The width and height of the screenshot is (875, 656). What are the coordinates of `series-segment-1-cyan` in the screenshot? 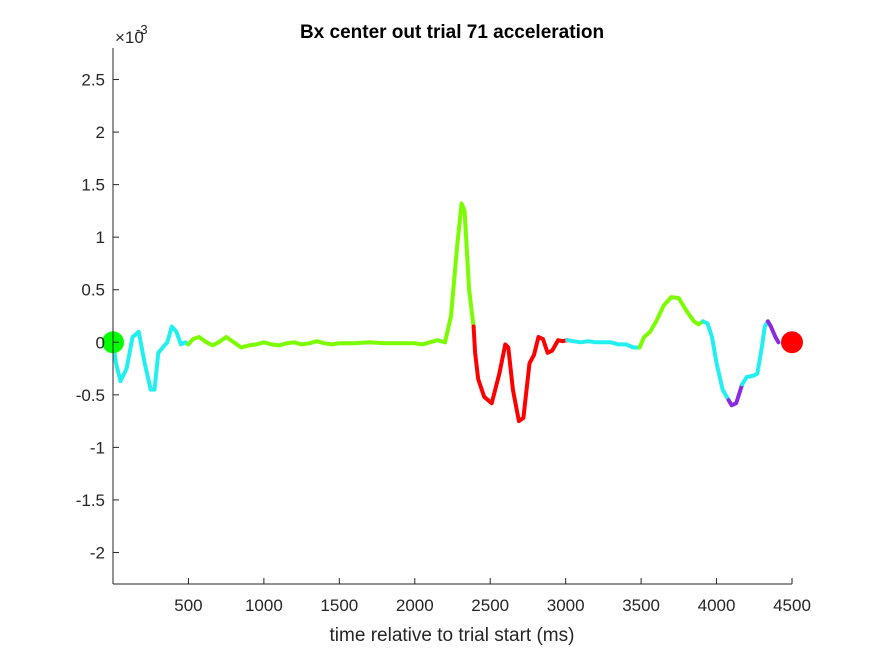 It's located at (151, 358).